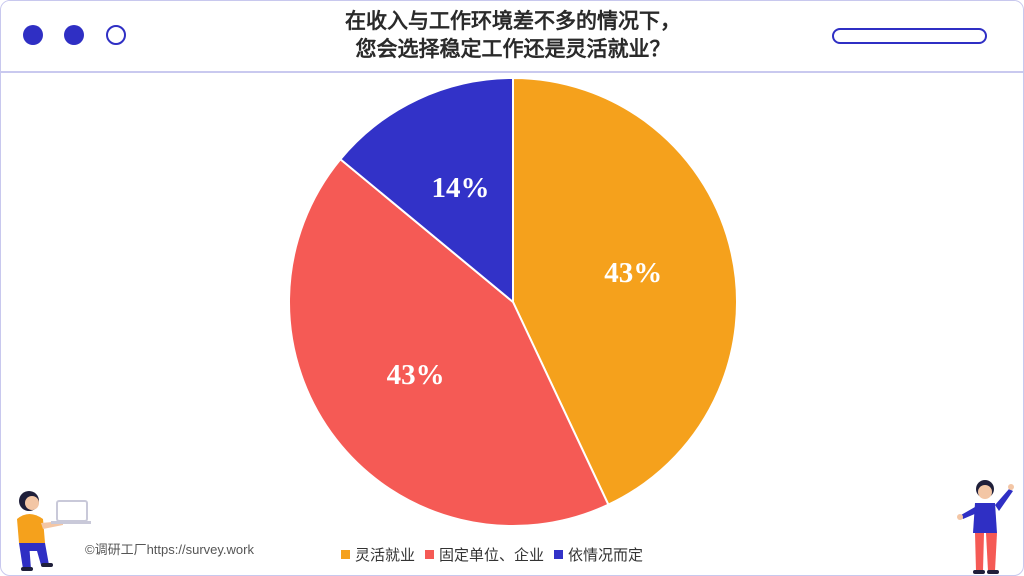  Describe the element at coordinates (633, 273) in the screenshot. I see `pie-slice-label-1: 43%` at that location.